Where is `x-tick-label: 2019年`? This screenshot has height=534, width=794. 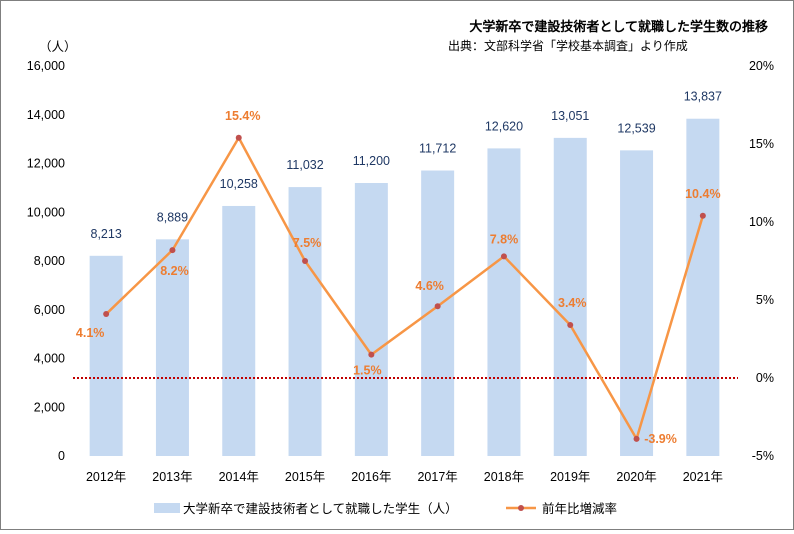 x-tick-label: 2019年 is located at coordinates (570, 477).